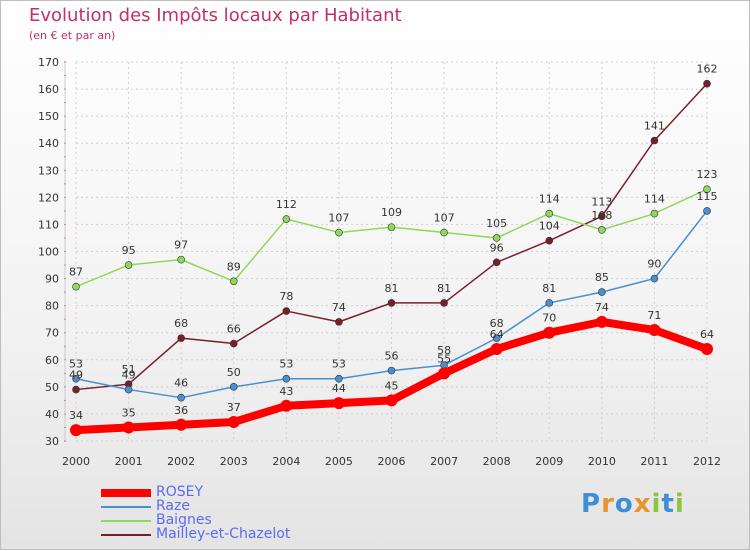 Image resolution: width=750 pixels, height=551 pixels. Describe the element at coordinates (602, 461) in the screenshot. I see `x-tick-label: 2010` at that location.